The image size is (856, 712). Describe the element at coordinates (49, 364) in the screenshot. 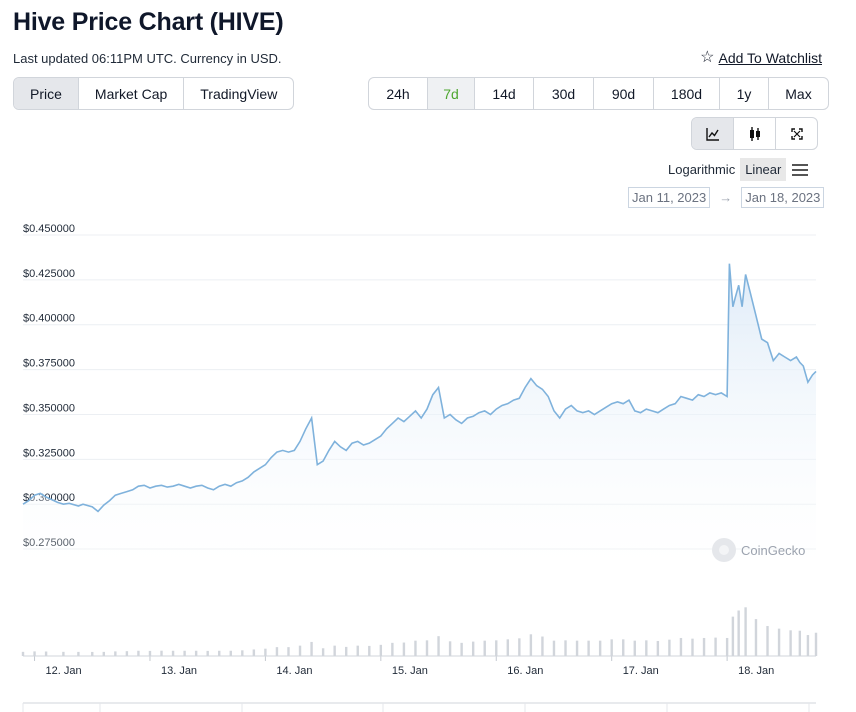

I see `y-tick-label: $0.375000` at that location.